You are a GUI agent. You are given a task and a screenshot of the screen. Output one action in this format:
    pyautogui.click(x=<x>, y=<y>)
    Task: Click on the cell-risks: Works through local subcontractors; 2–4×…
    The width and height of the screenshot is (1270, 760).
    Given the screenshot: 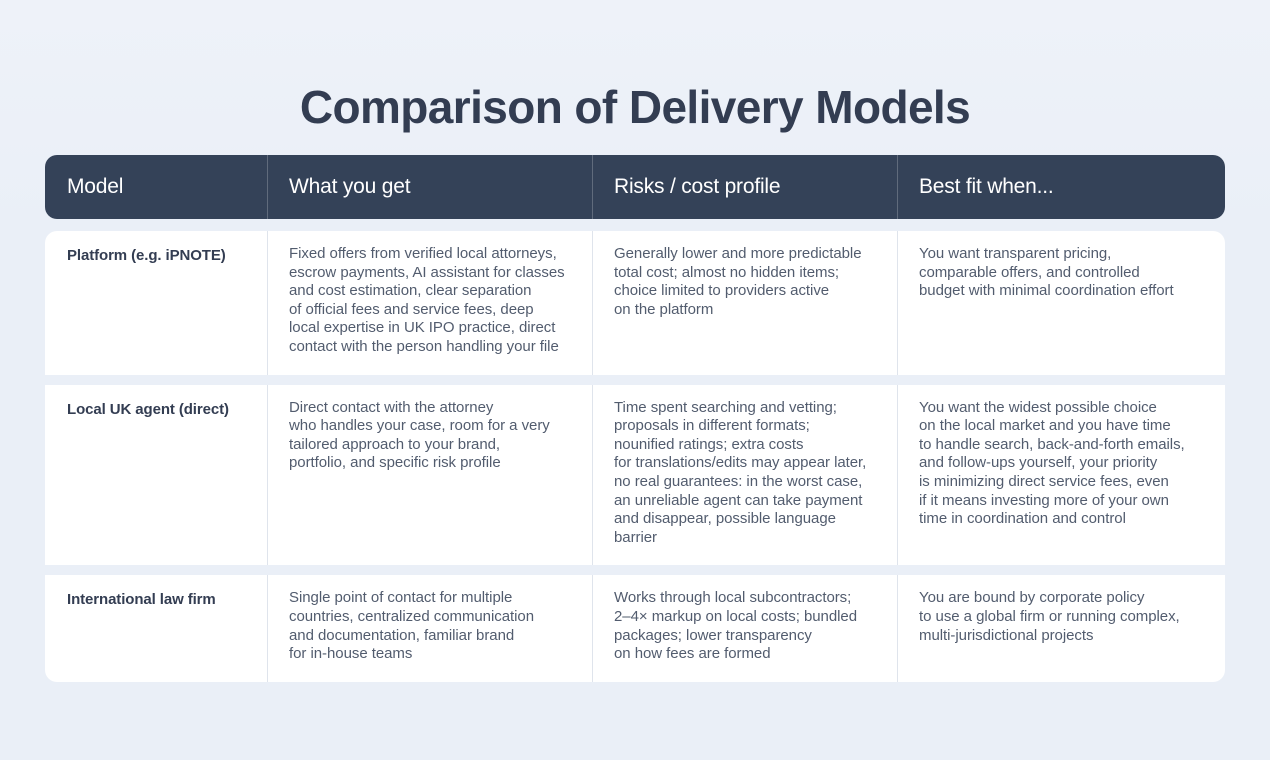 What is the action you would take?
    pyautogui.click(x=744, y=629)
    